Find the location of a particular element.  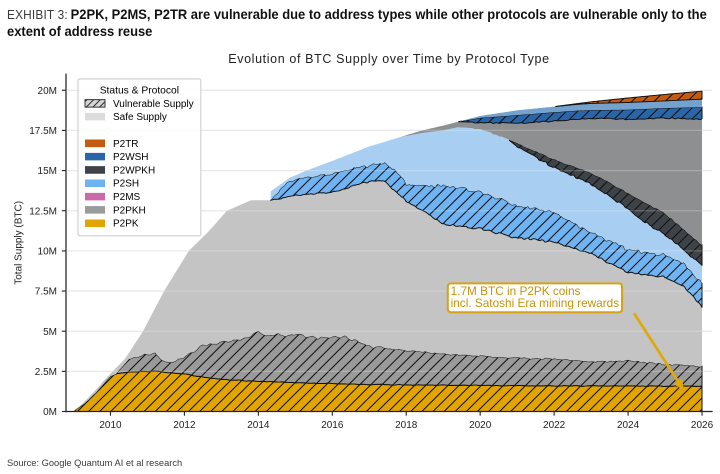

svg-text: 2016 is located at coordinates (332, 425).